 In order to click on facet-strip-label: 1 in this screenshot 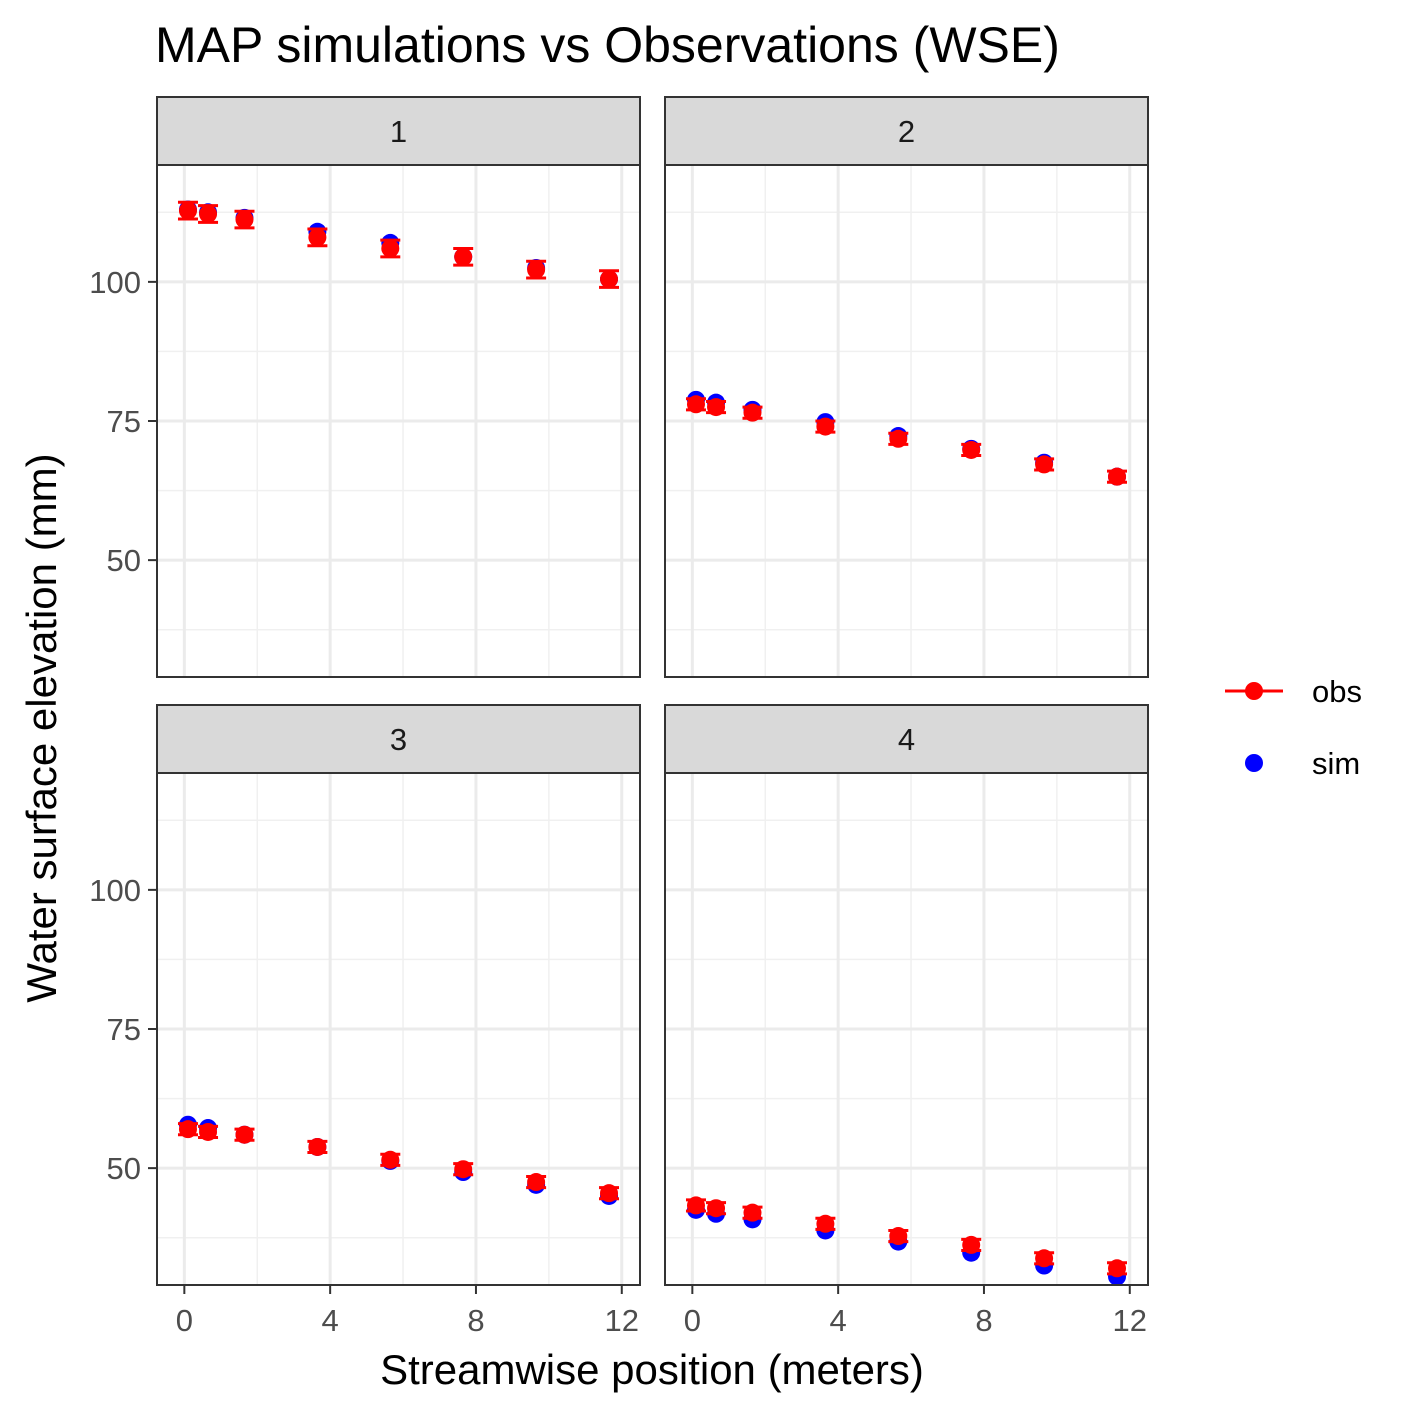, I will do `click(398, 131)`.